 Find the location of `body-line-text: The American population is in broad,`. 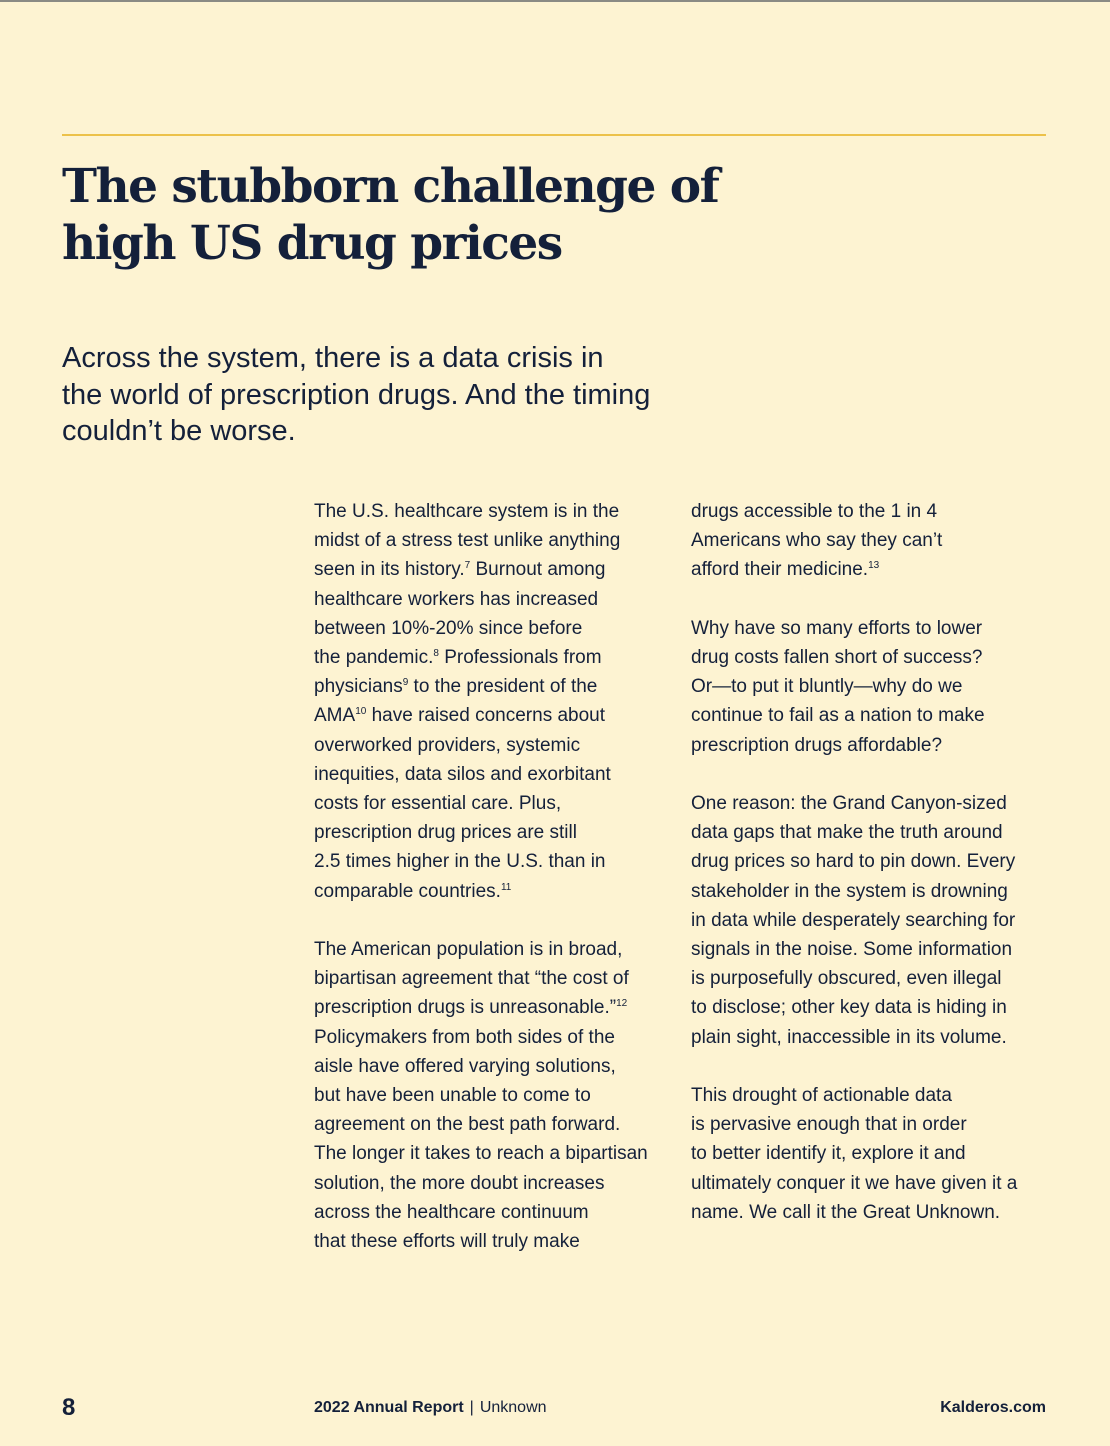

body-line-text: The American population is in broad, is located at coordinates (468, 950).